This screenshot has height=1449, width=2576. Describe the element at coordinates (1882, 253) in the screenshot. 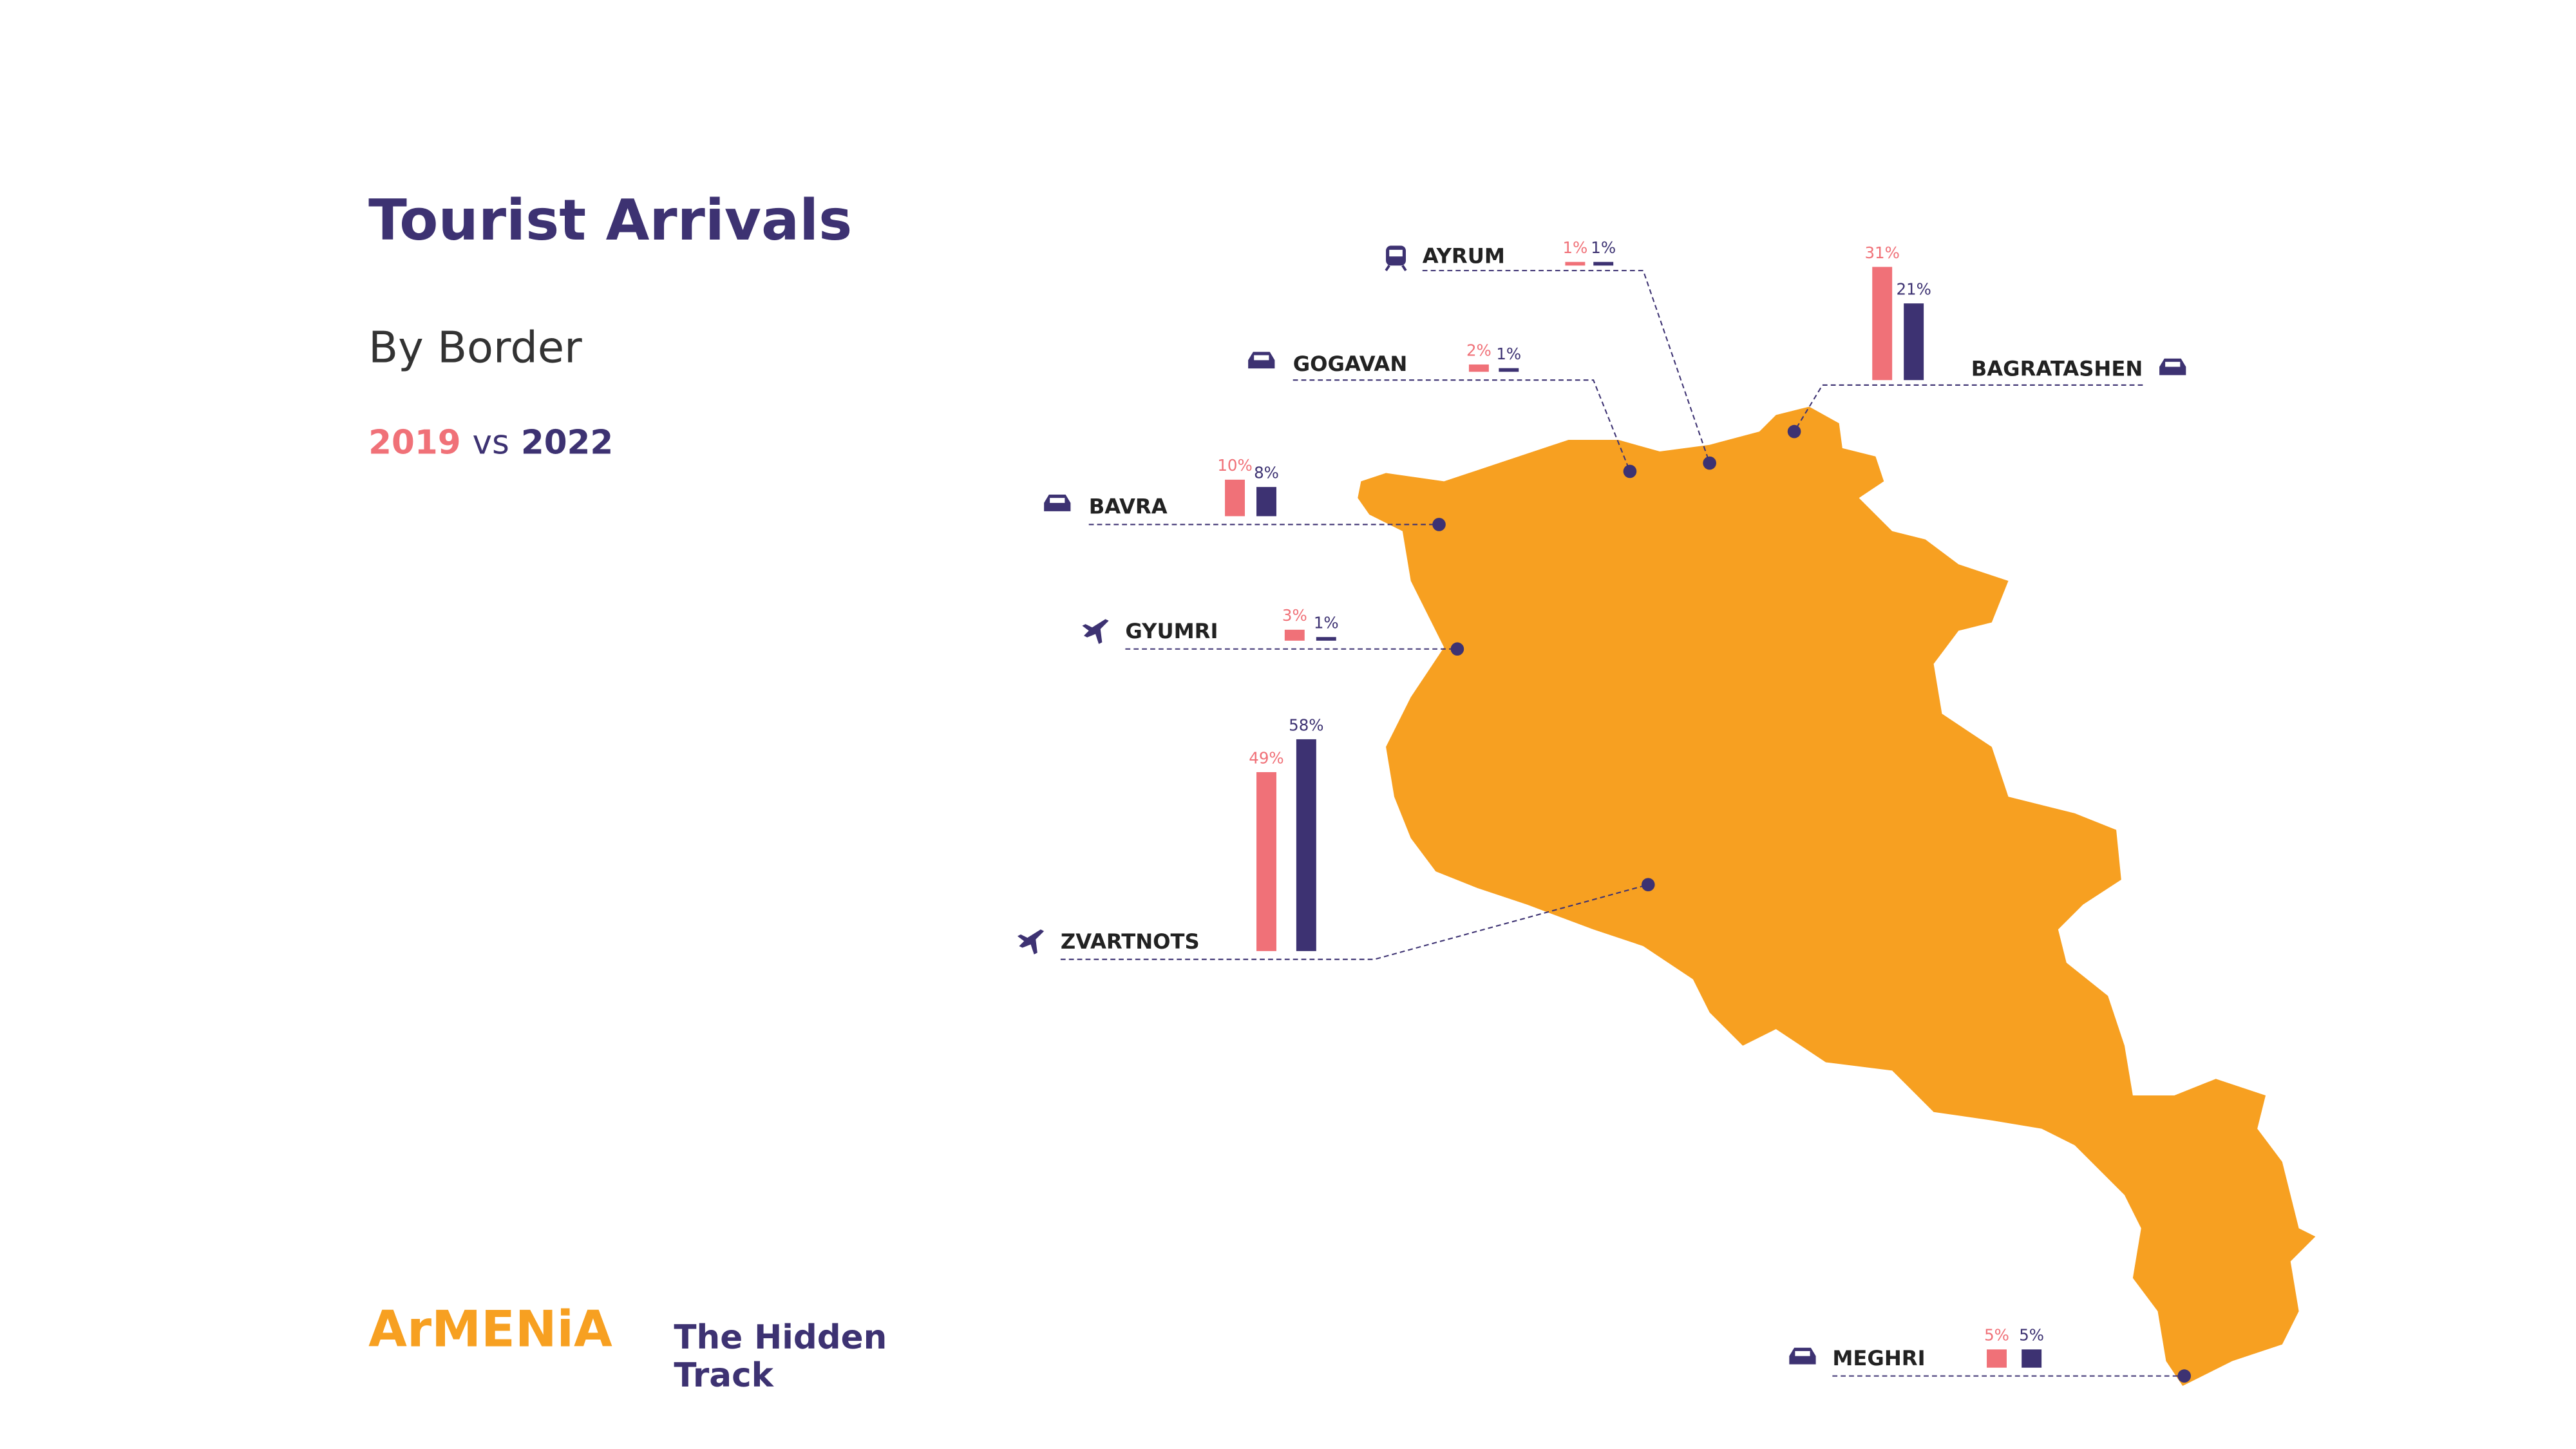

I see `value-label: 31%` at that location.